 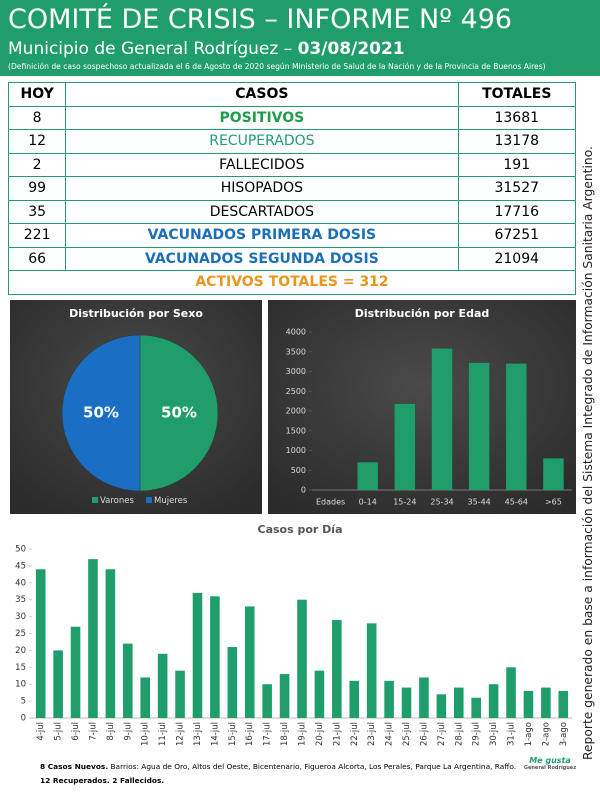 I want to click on y-tick-label: 0, so click(x=303, y=490).